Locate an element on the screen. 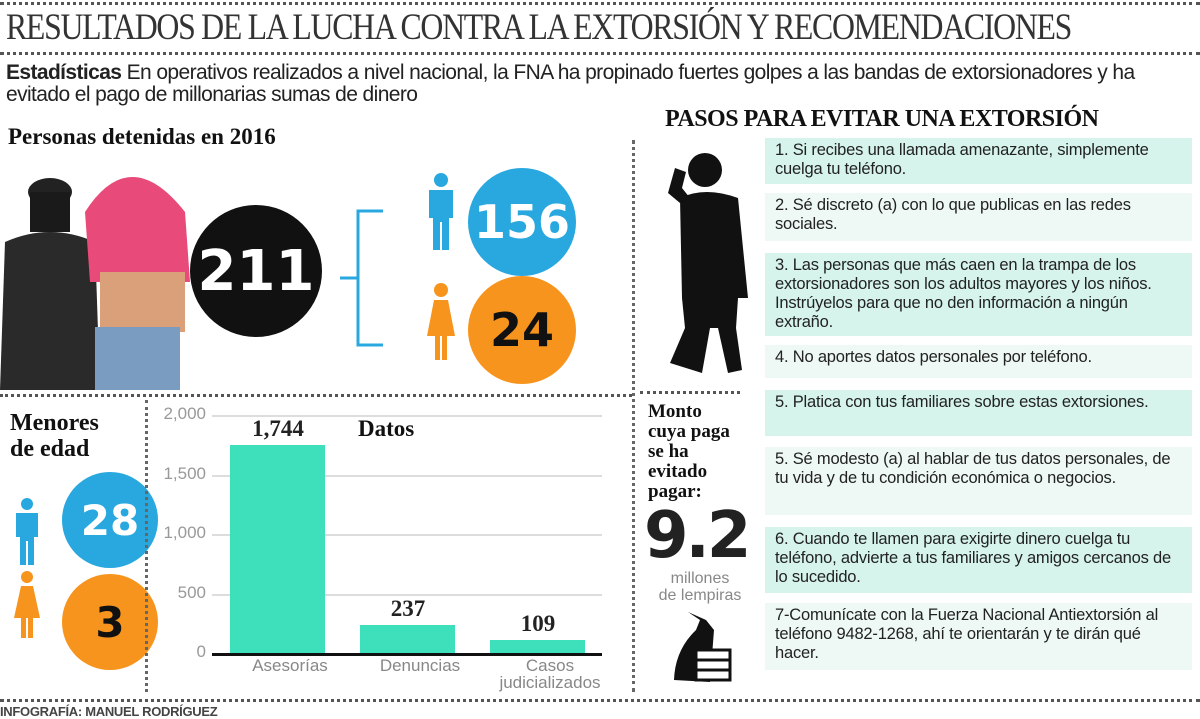  vertical-divider is located at coordinates (633, 416).